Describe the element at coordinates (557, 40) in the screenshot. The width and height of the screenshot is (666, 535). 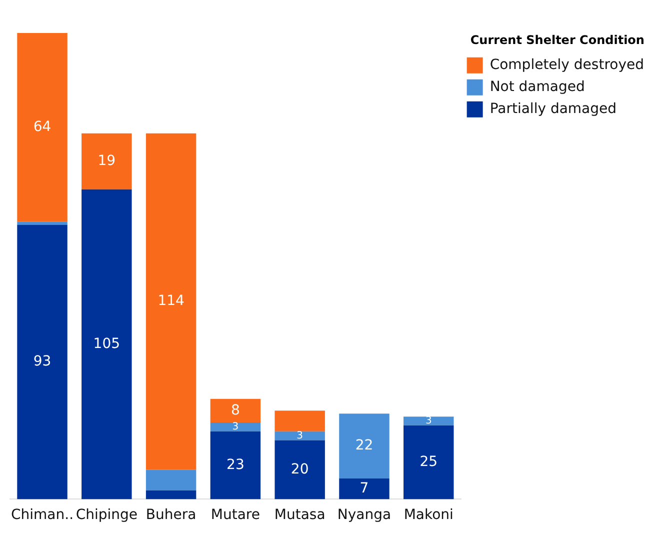
I see `legend-title: Current Shelter Condition` at that location.